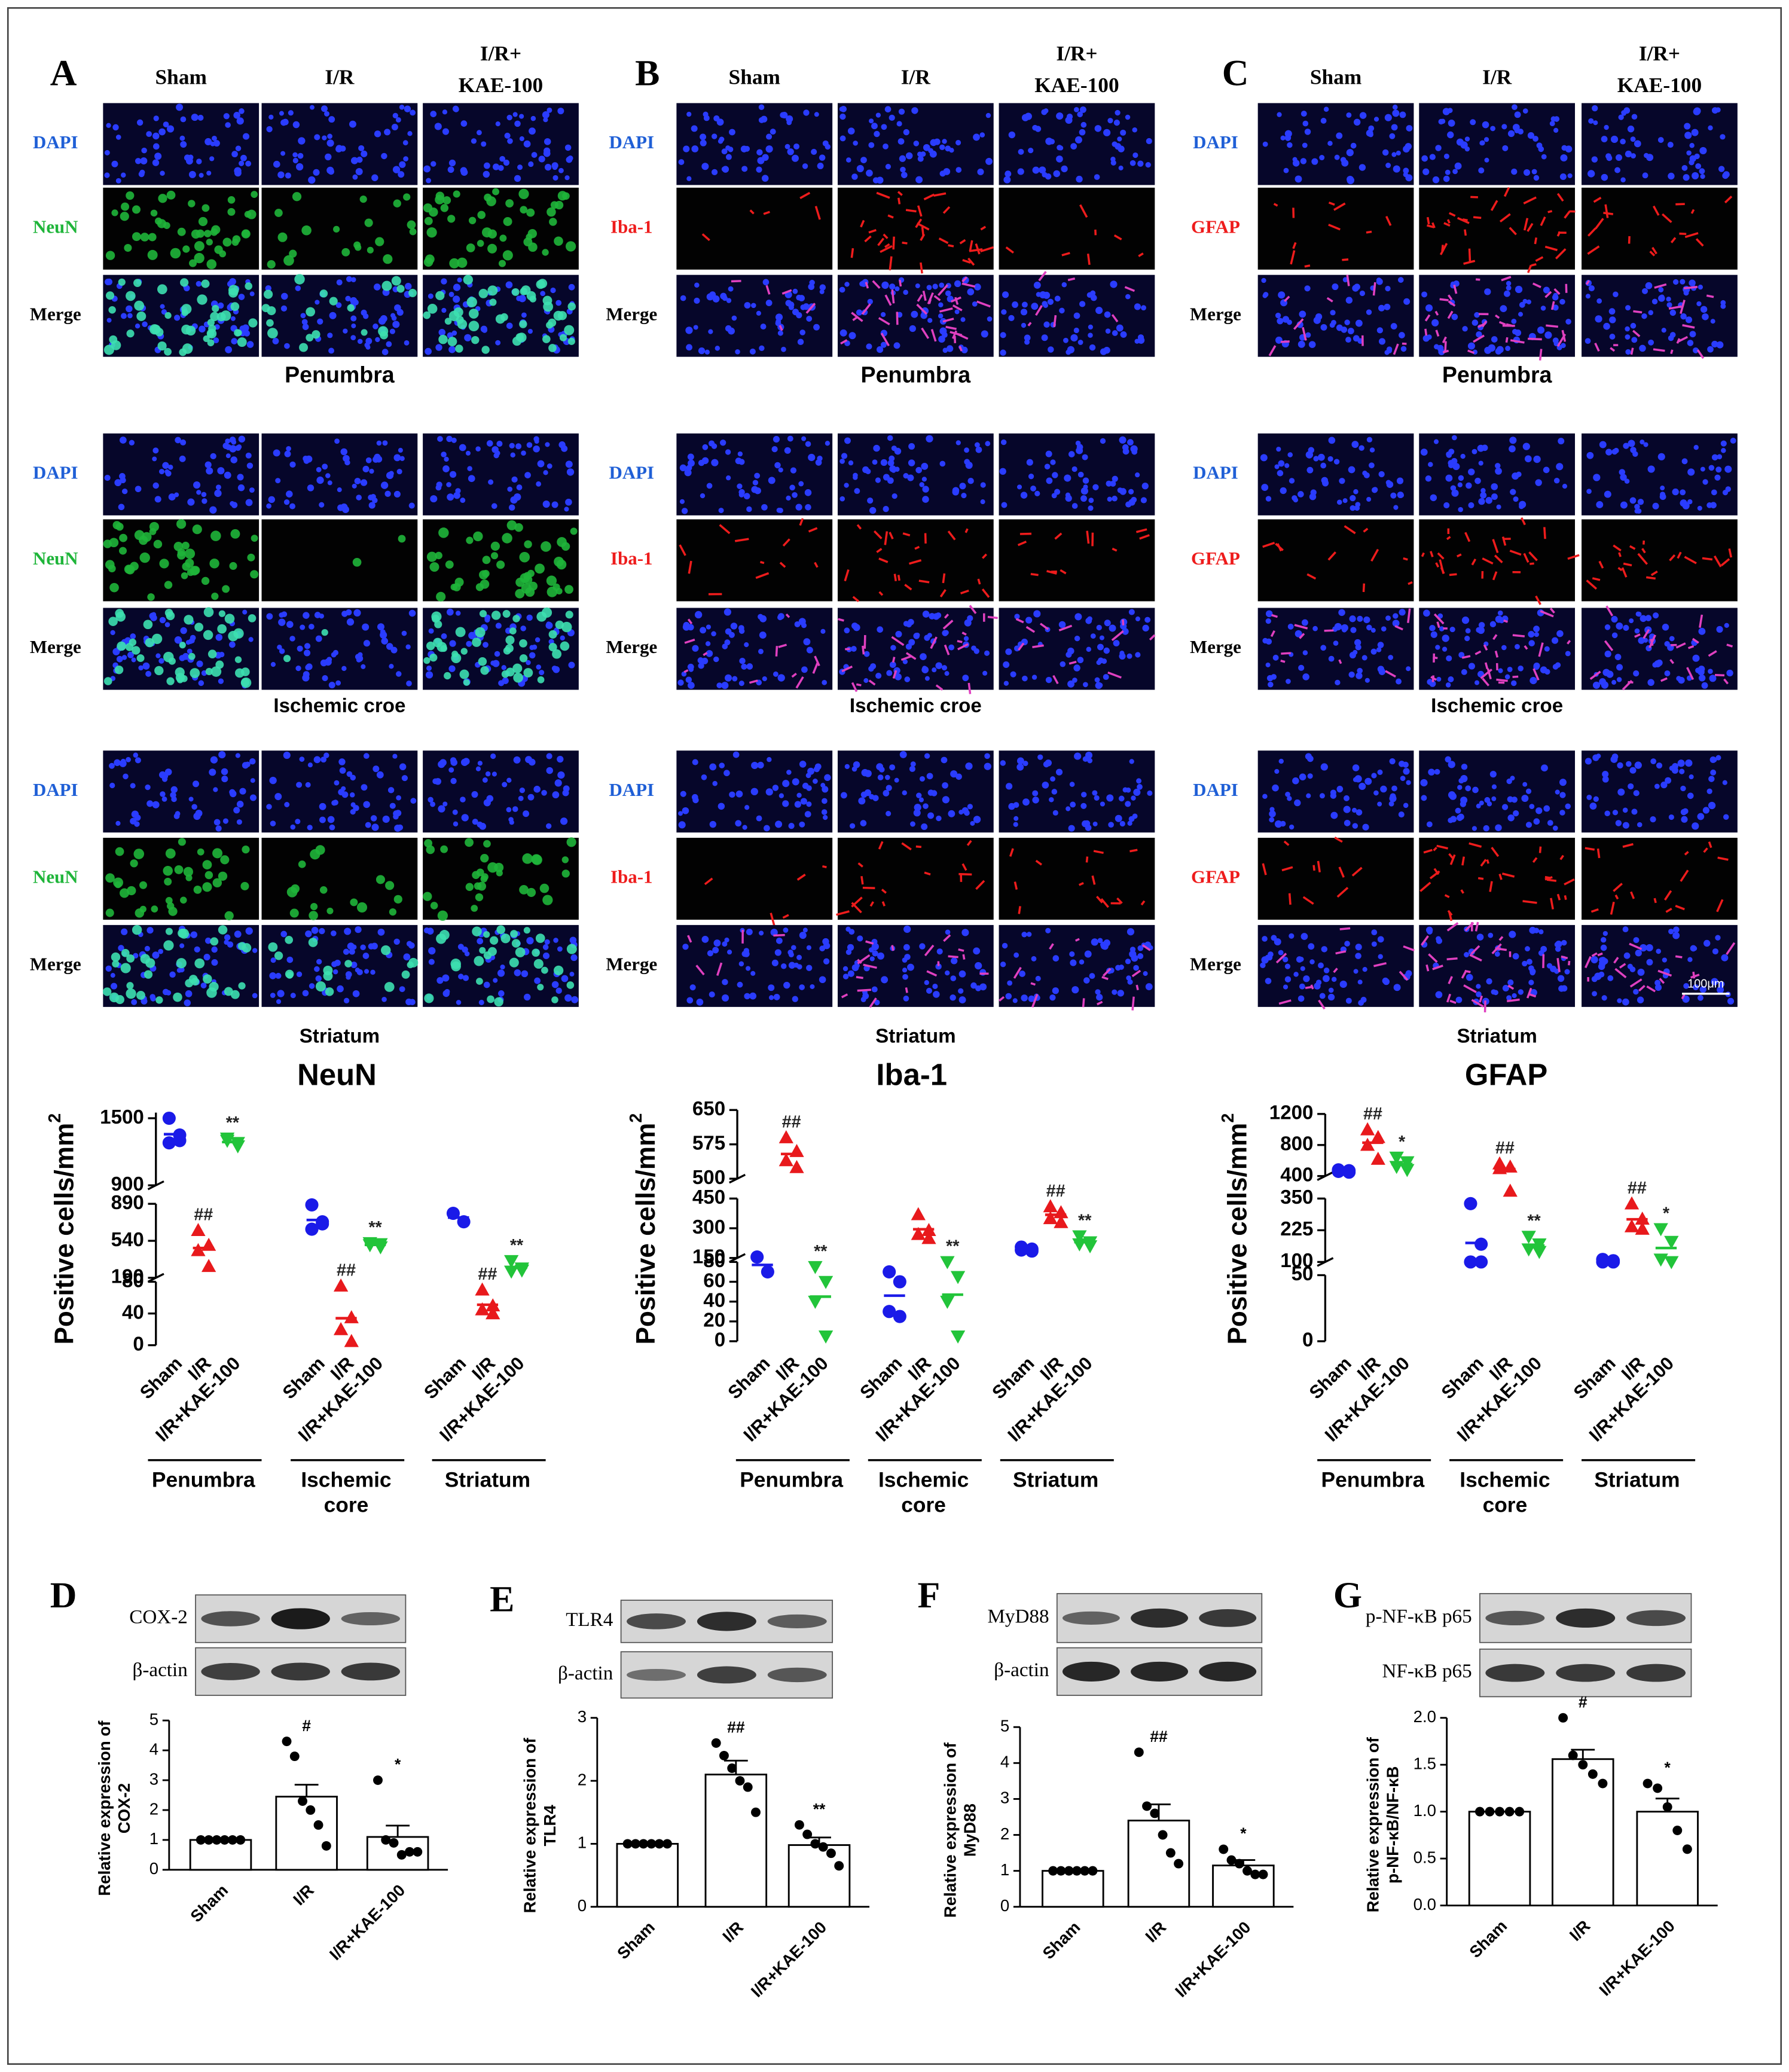  What do you see at coordinates (104, 1808) in the screenshot?
I see `y-axis-label: Relative expression of` at bounding box center [104, 1808].